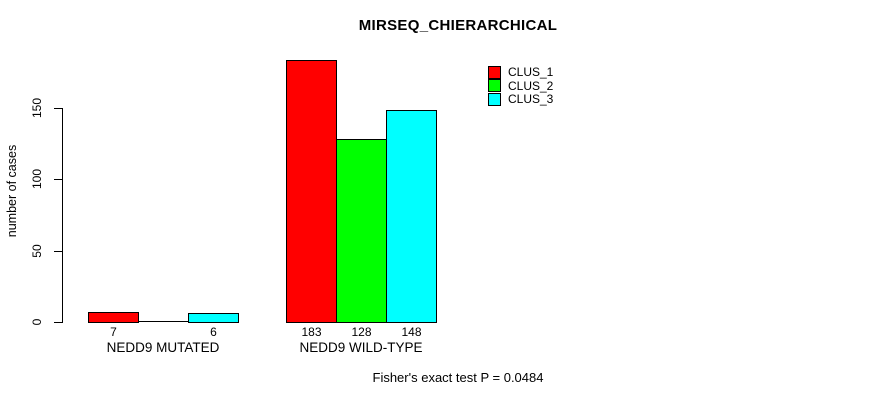 This screenshot has width=890, height=400. Describe the element at coordinates (361, 231) in the screenshot. I see `bar-clus_2-group2` at that location.